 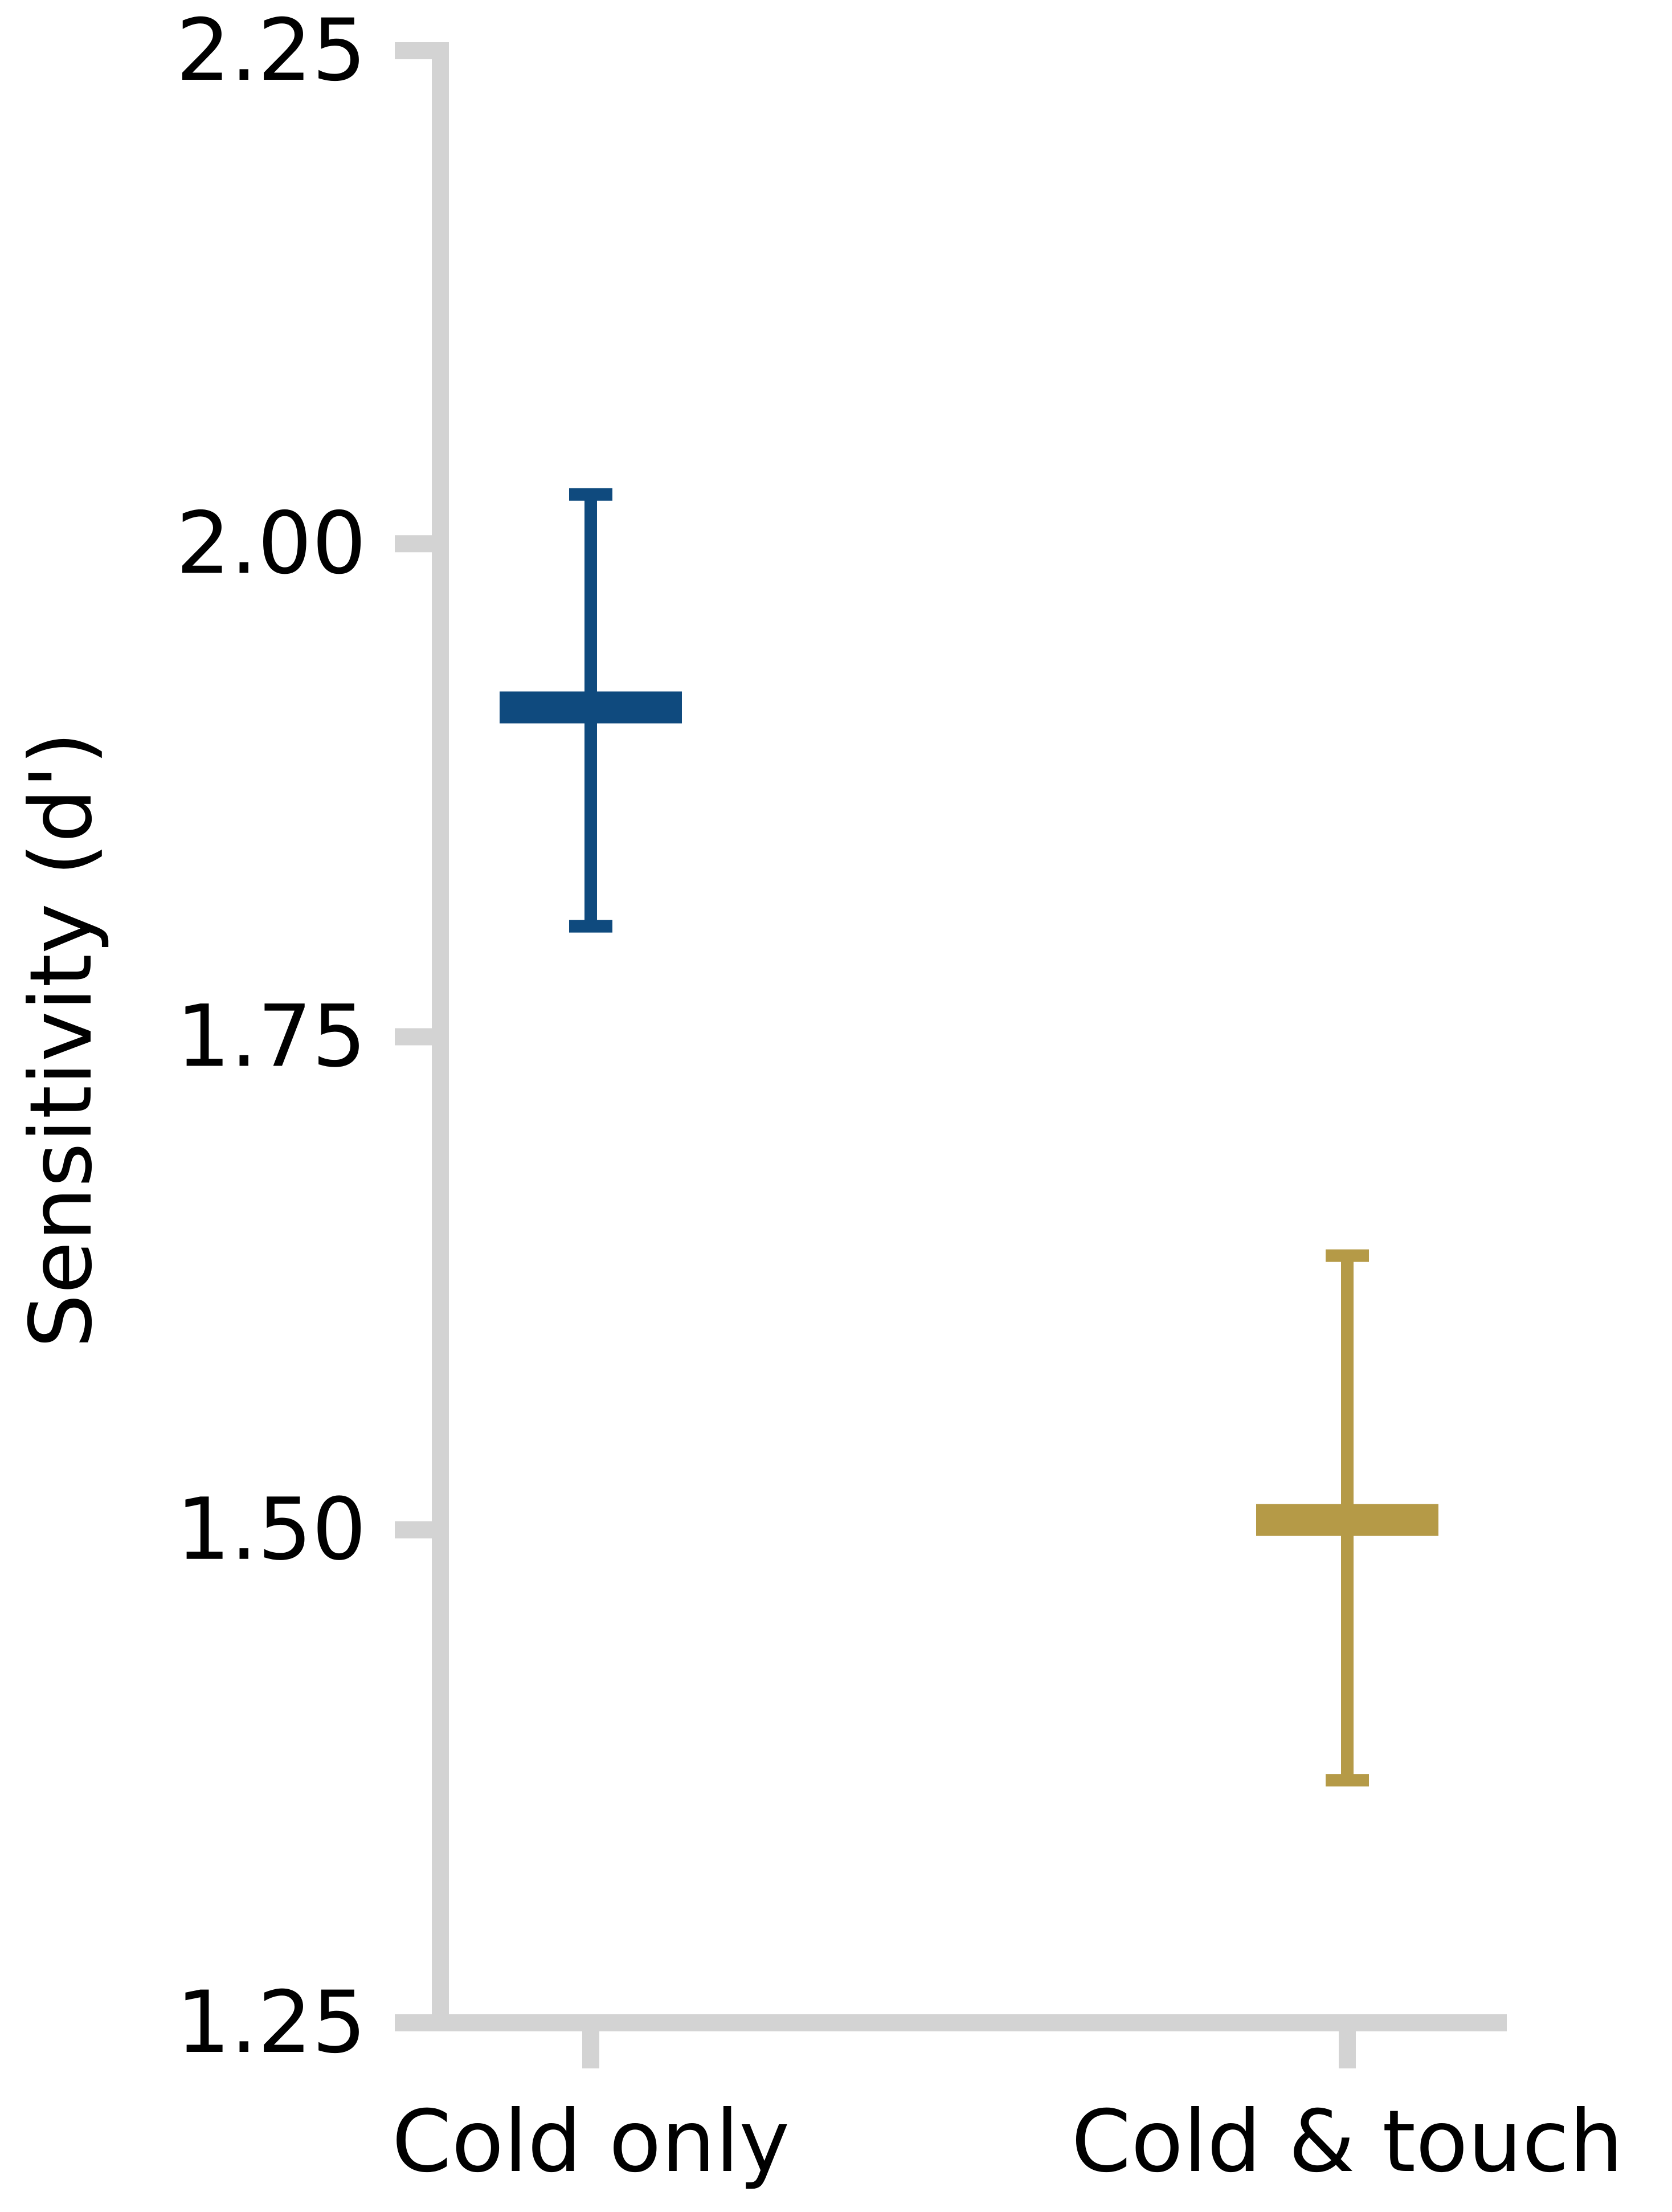 What do you see at coordinates (271, 1530) in the screenshot?
I see `y-tick-label: 1.50` at bounding box center [271, 1530].